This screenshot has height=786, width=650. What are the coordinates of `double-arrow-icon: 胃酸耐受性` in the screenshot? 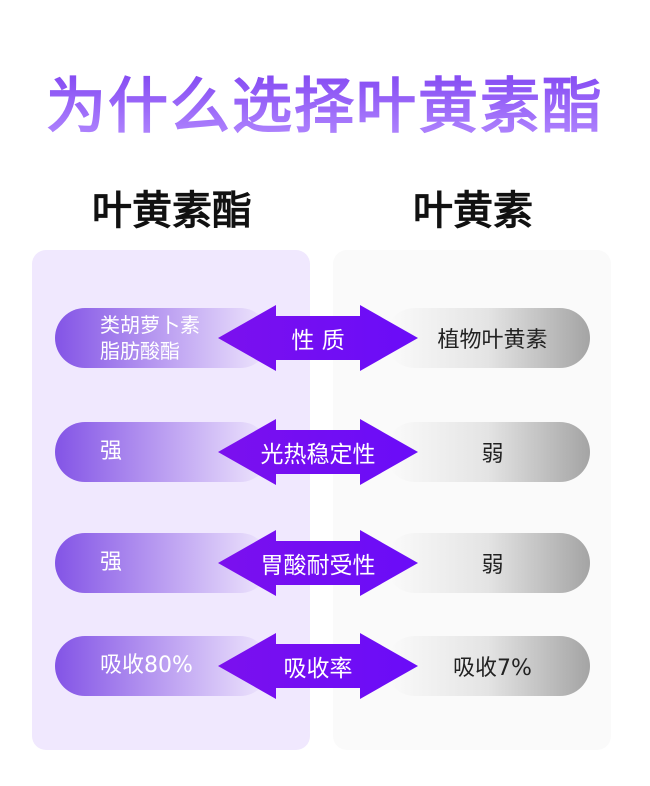 It's located at (318, 563).